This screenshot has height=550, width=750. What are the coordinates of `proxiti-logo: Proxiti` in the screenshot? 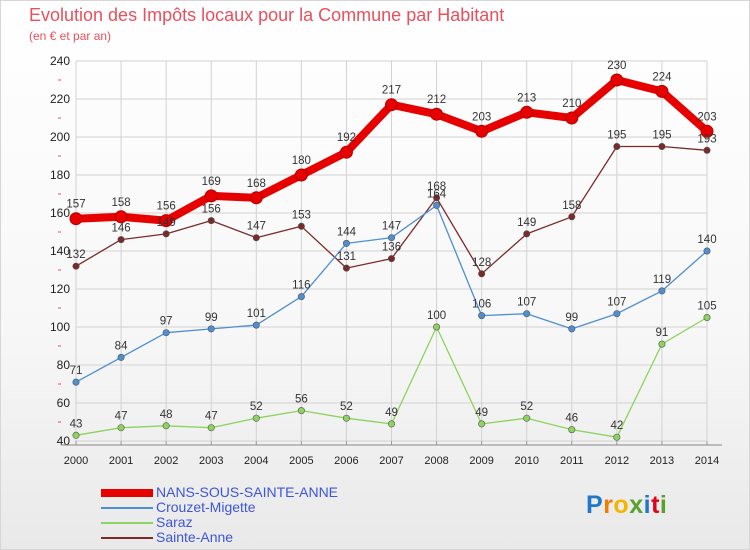 It's located at (626, 505).